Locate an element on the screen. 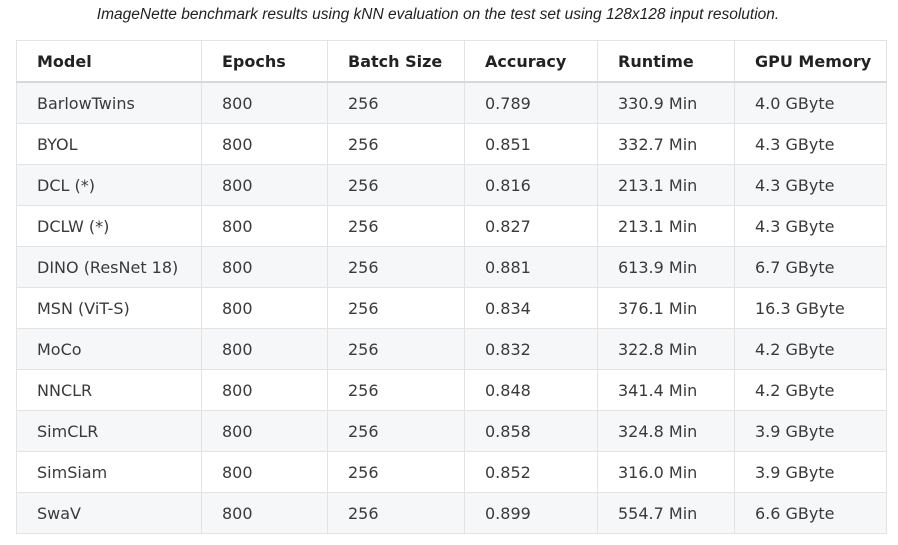  cell-accuracy: 0.832 is located at coordinates (531, 349).